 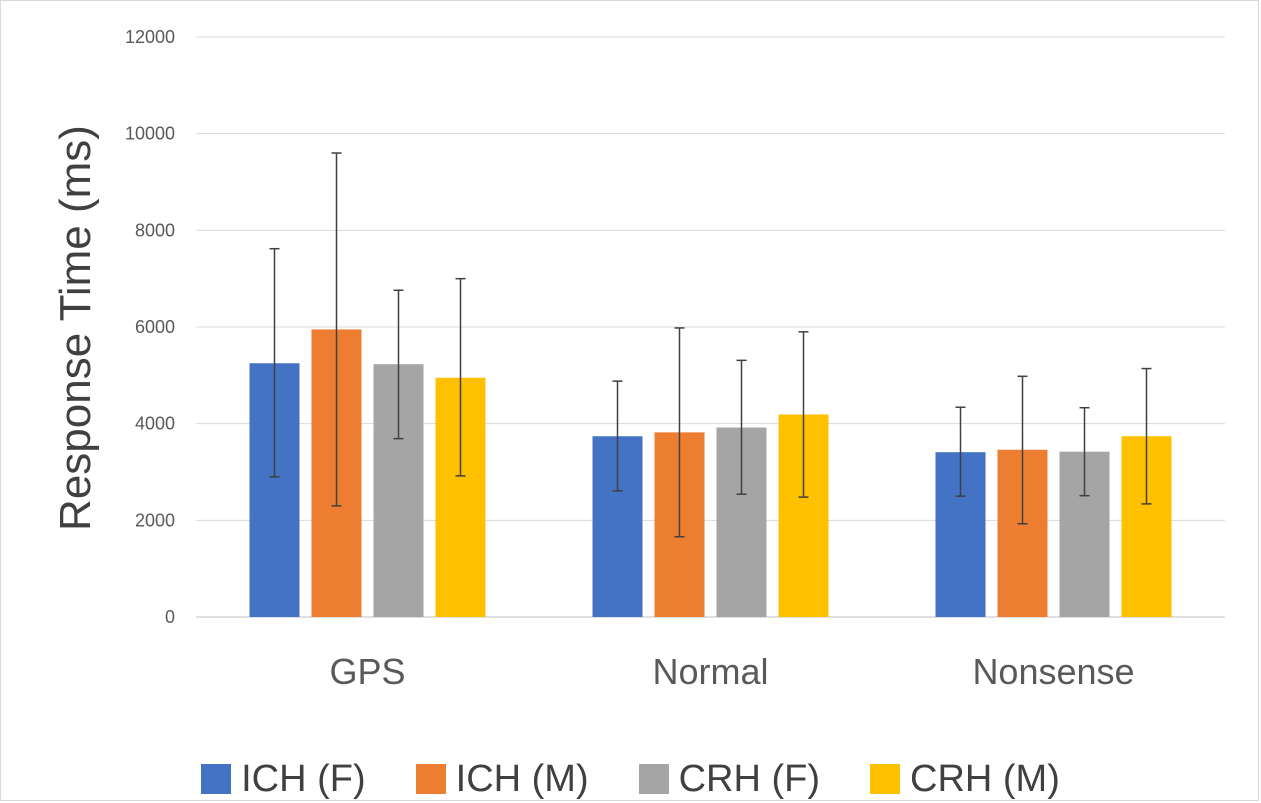 I want to click on y-axis-label: Response Time (ms), so click(x=75, y=328).